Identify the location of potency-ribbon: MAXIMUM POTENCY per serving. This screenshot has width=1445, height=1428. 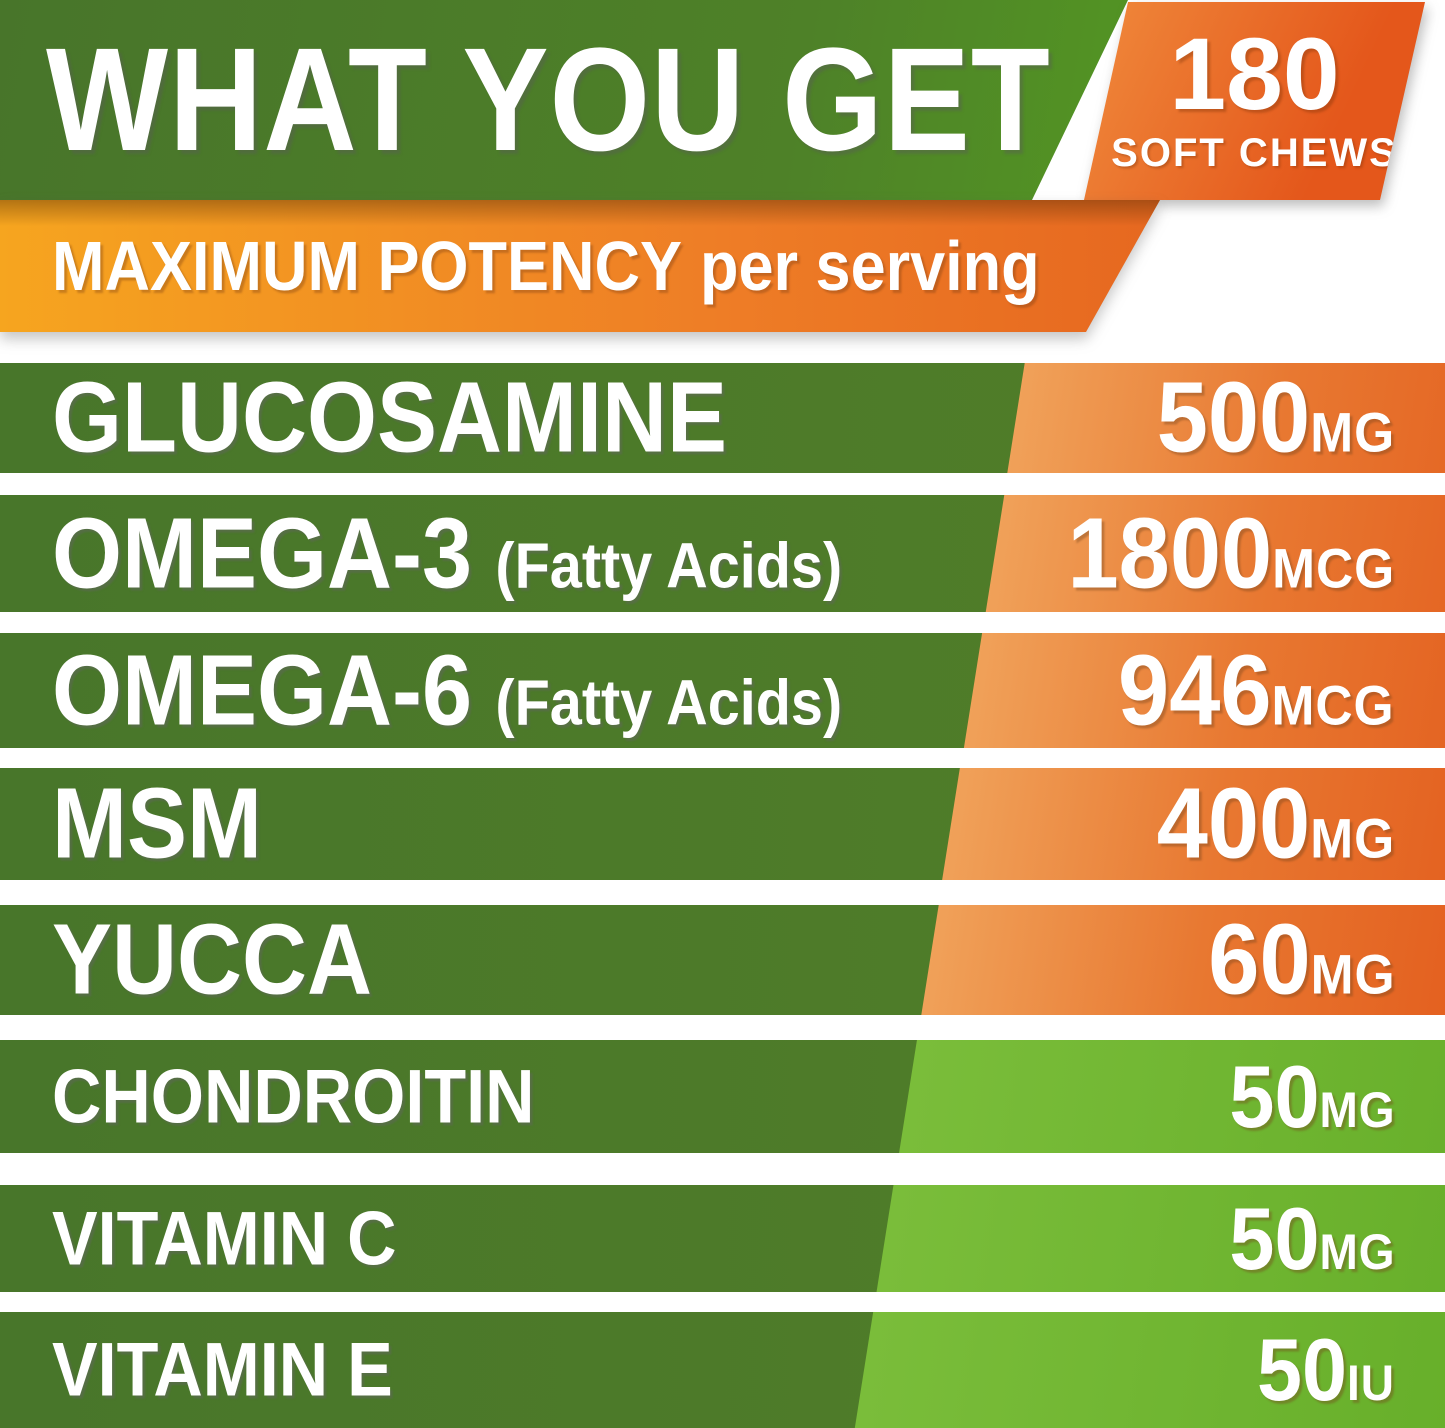
(580, 266).